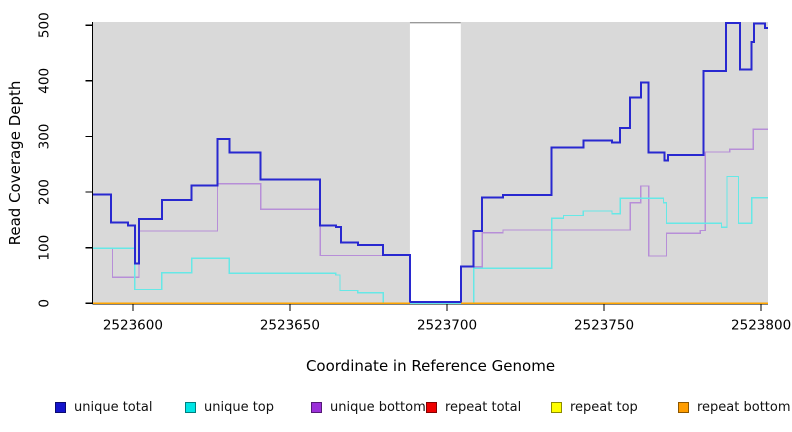 The image size is (792, 432). Describe the element at coordinates (604, 407) in the screenshot. I see `legend-label-repeat-top: repeat top` at that location.